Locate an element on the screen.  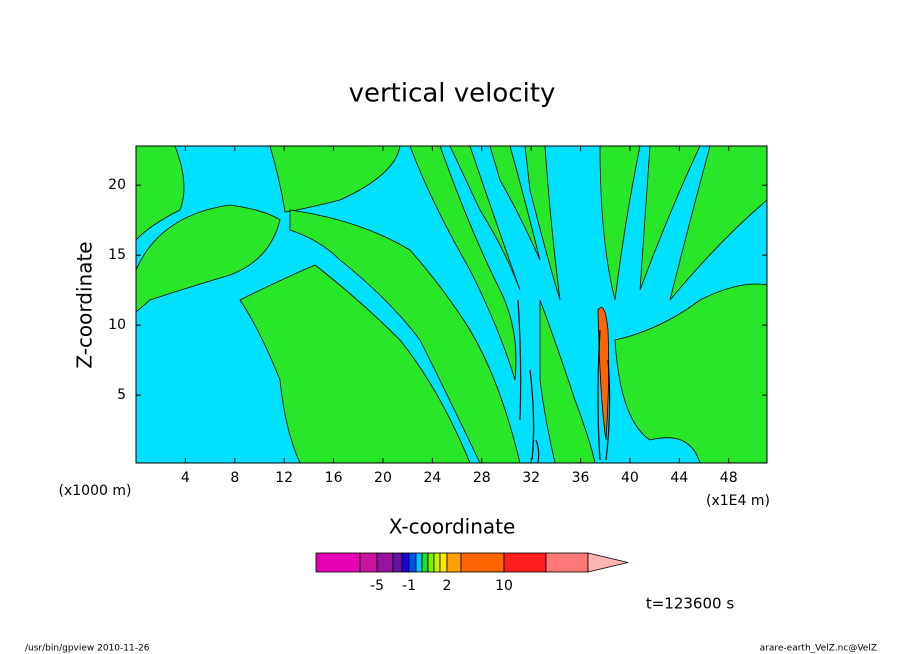
x-tick-label: 24 is located at coordinates (432, 478).